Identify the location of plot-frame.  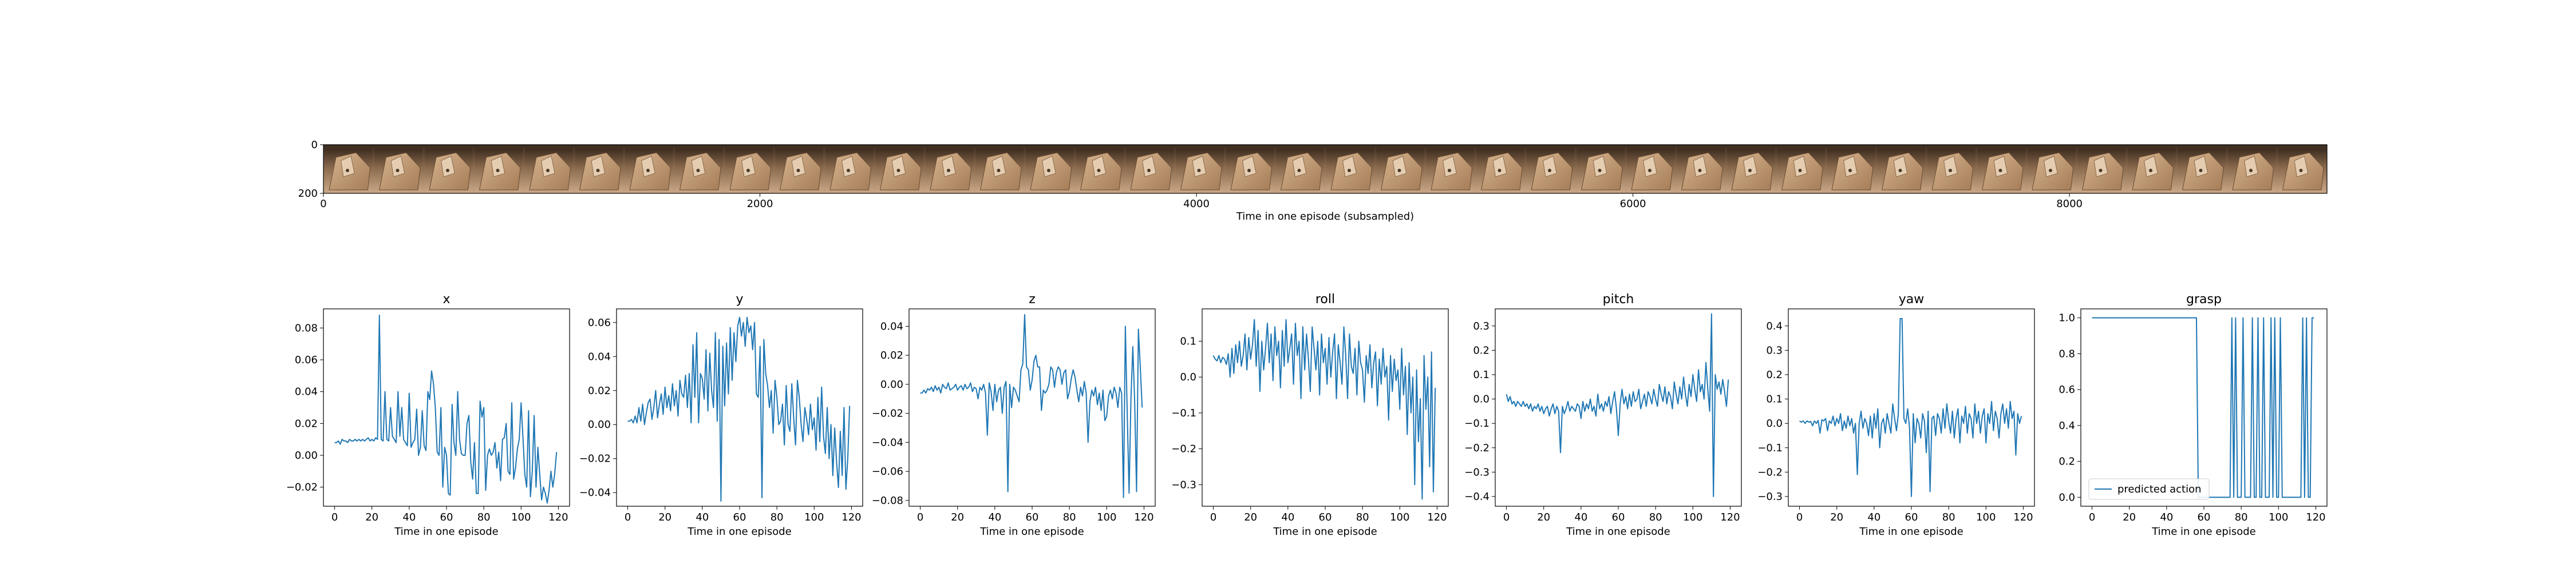
(446, 407).